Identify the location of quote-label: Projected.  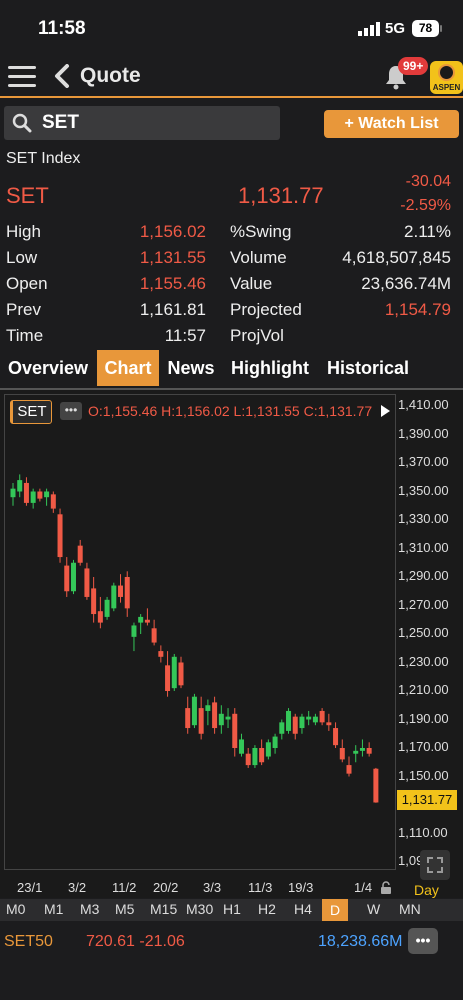
(266, 309).